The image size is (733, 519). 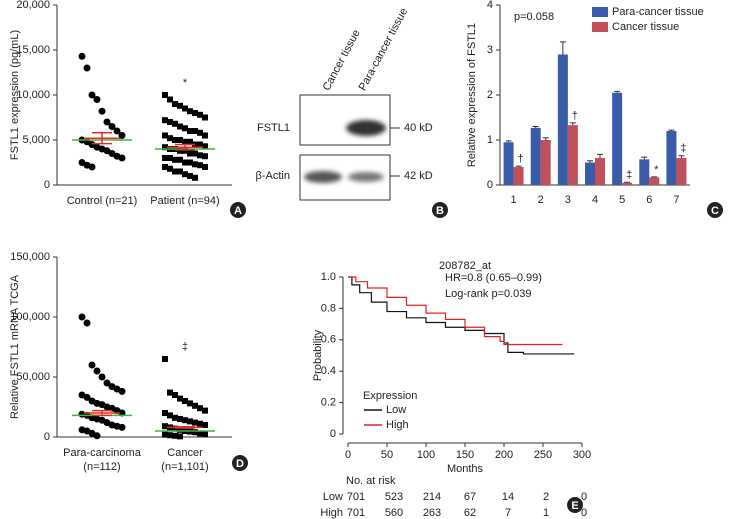 What do you see at coordinates (546, 497) in the screenshot?
I see `risk-count: 2` at bounding box center [546, 497].